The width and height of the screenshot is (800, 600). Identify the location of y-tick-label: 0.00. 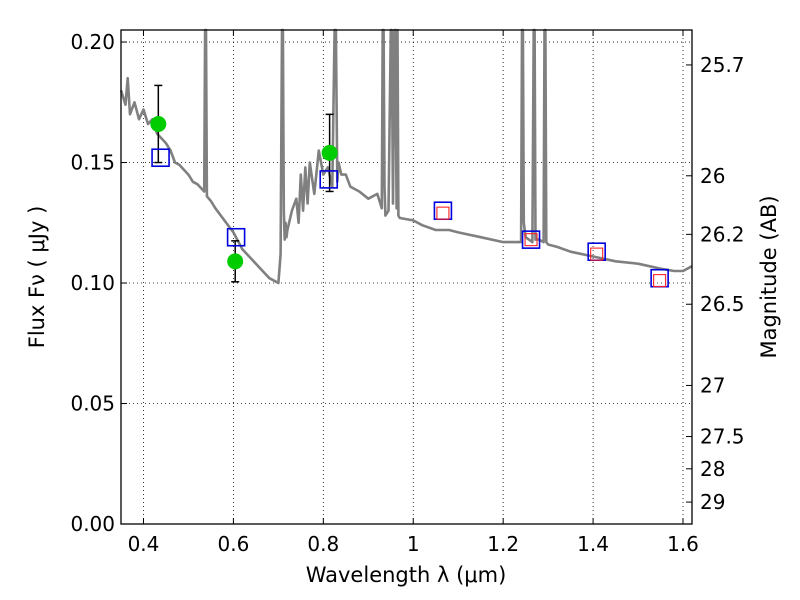
(92, 524).